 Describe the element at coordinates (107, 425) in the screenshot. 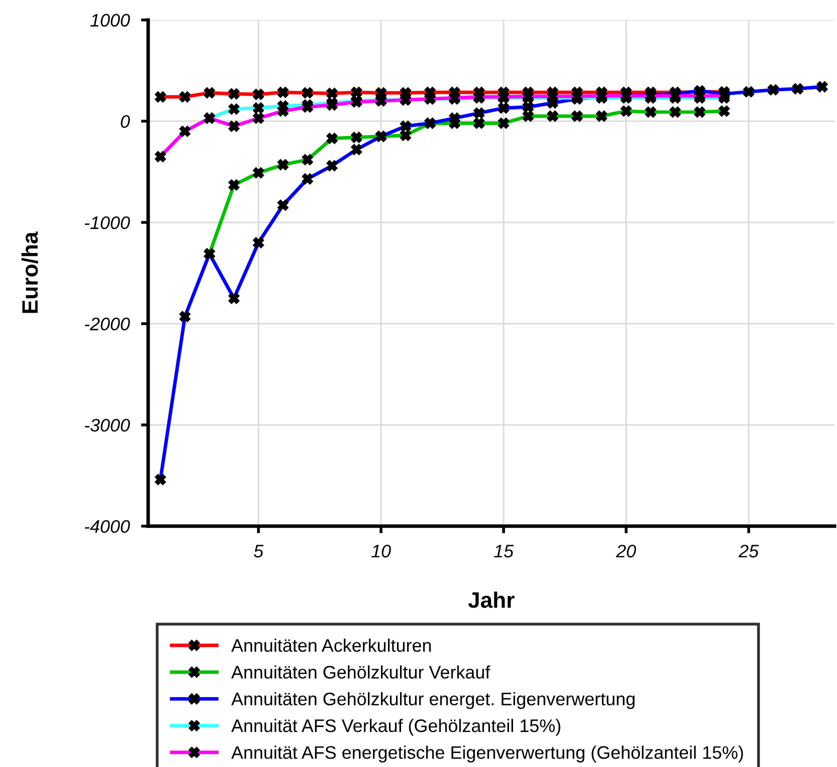

I see `y-tick-label: -3000` at that location.